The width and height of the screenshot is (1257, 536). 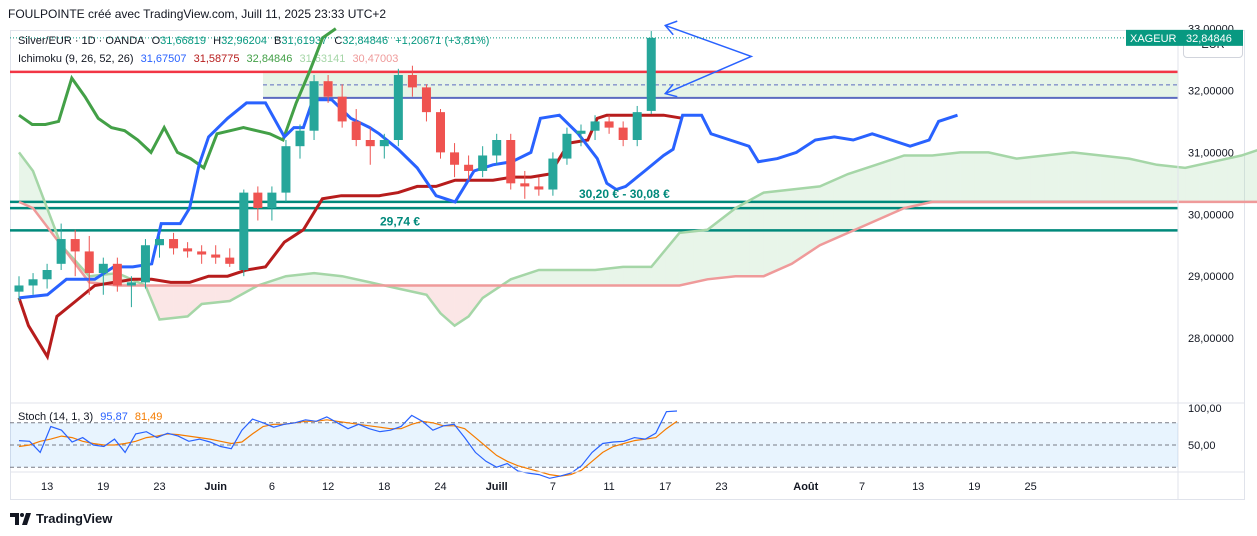 I want to click on level-annotation: 29,74 €, so click(x=400, y=221).